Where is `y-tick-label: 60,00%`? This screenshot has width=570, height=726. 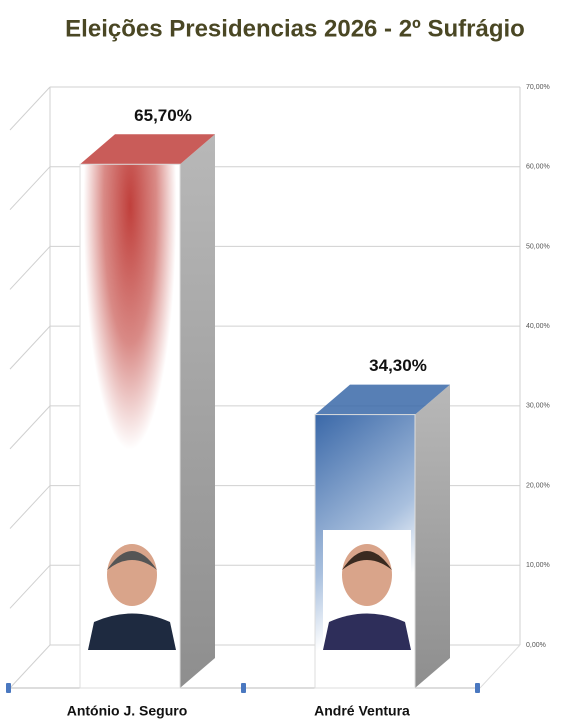 y-tick-label: 60,00% is located at coordinates (538, 167).